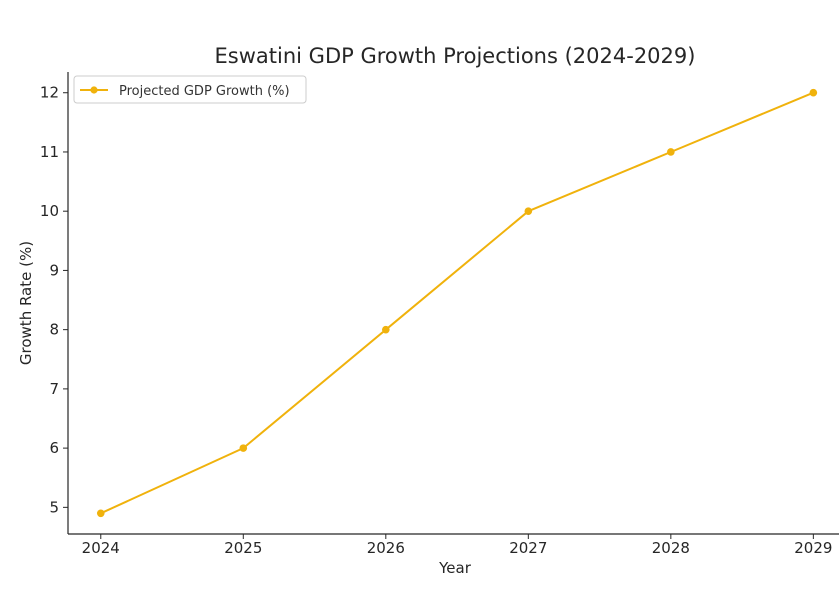 The image size is (839, 599). What do you see at coordinates (813, 548) in the screenshot?
I see `x-tick-label: 2029` at bounding box center [813, 548].